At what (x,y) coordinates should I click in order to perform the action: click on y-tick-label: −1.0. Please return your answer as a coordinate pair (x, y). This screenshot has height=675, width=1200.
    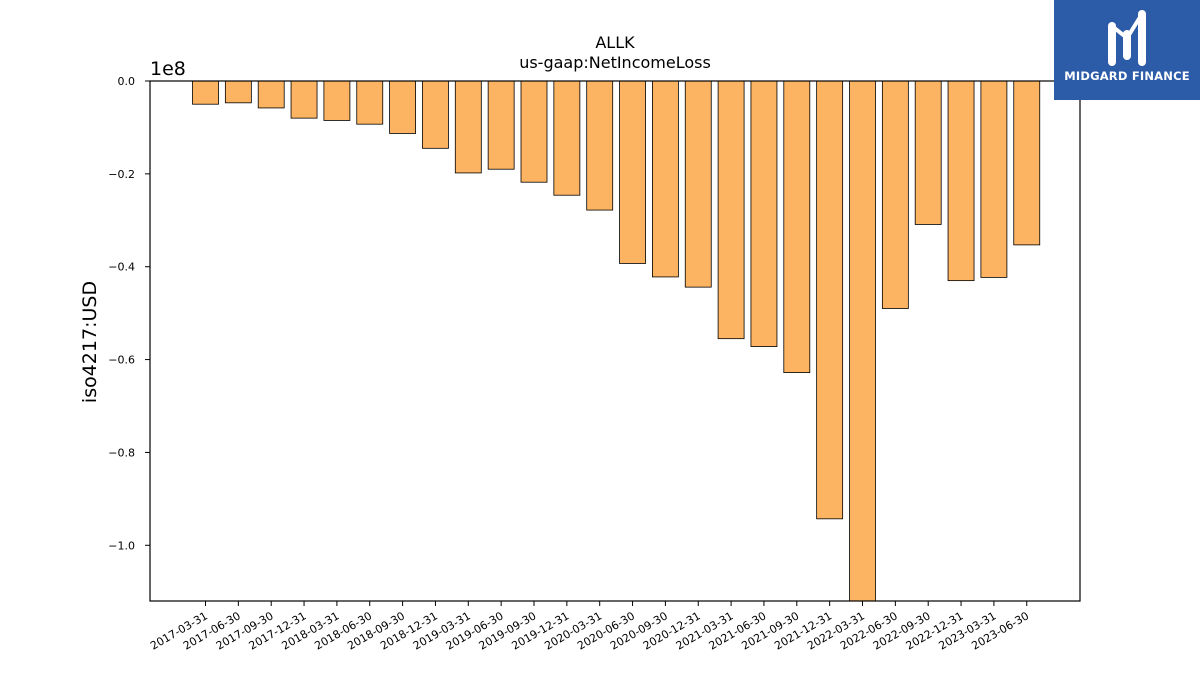
    Looking at the image, I should click on (121, 545).